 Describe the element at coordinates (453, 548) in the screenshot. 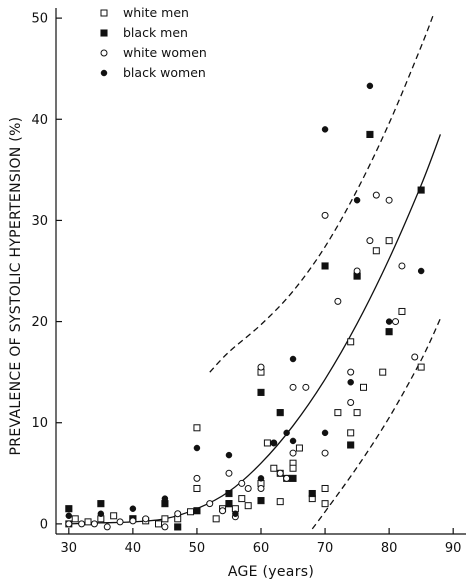

I see `x-tick-label: 90` at that location.